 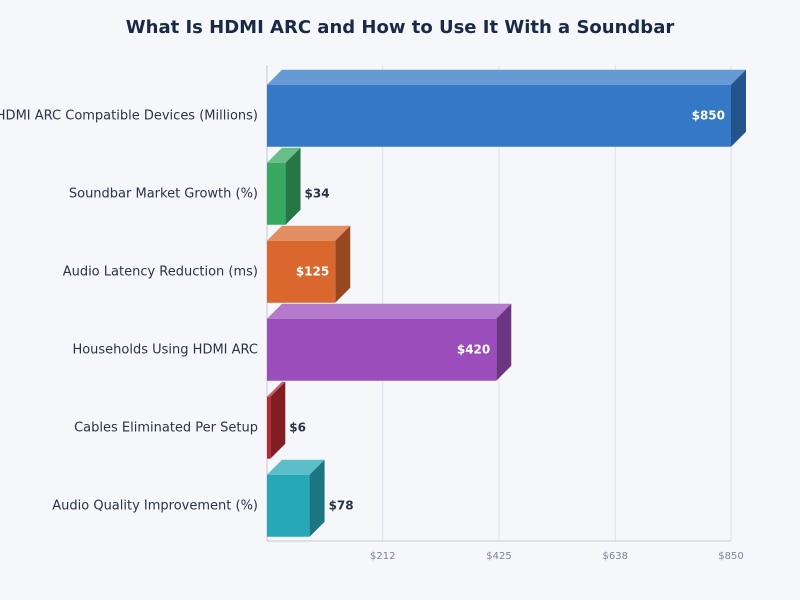 What do you see at coordinates (166, 427) in the screenshot?
I see `y-tick-label: Cables Eliminated Per Setup` at bounding box center [166, 427].